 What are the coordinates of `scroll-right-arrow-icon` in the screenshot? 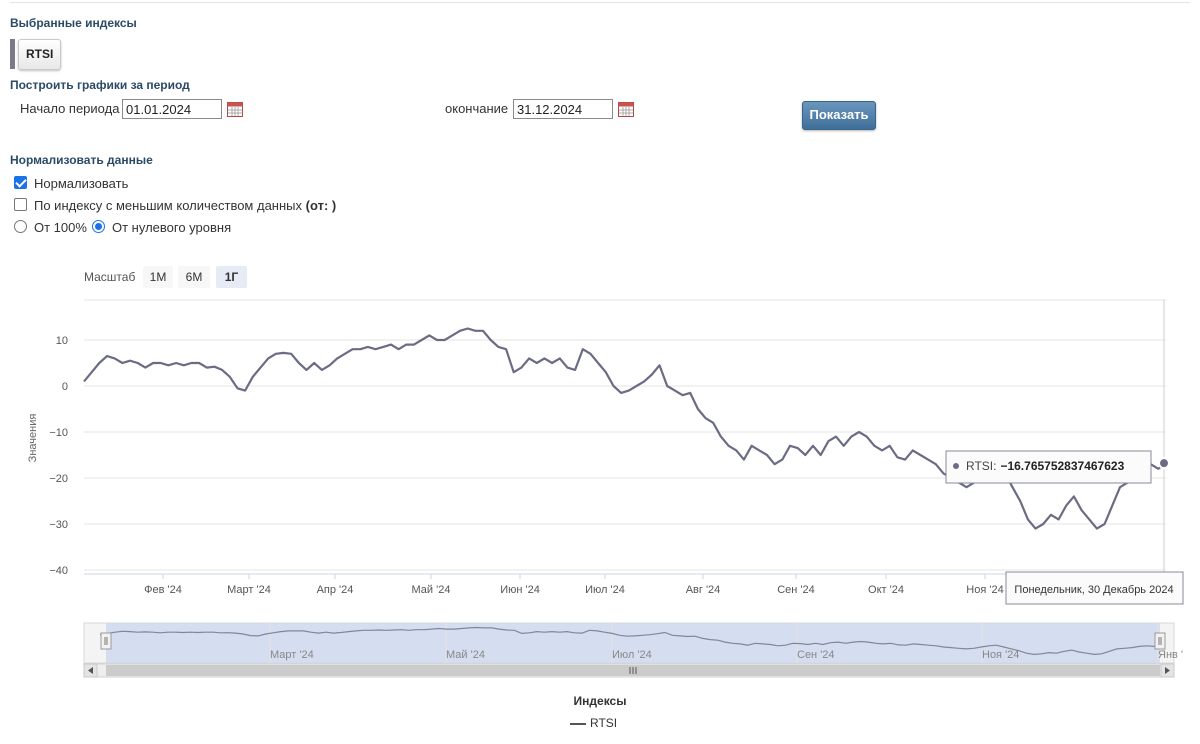 It's located at (1167, 670).